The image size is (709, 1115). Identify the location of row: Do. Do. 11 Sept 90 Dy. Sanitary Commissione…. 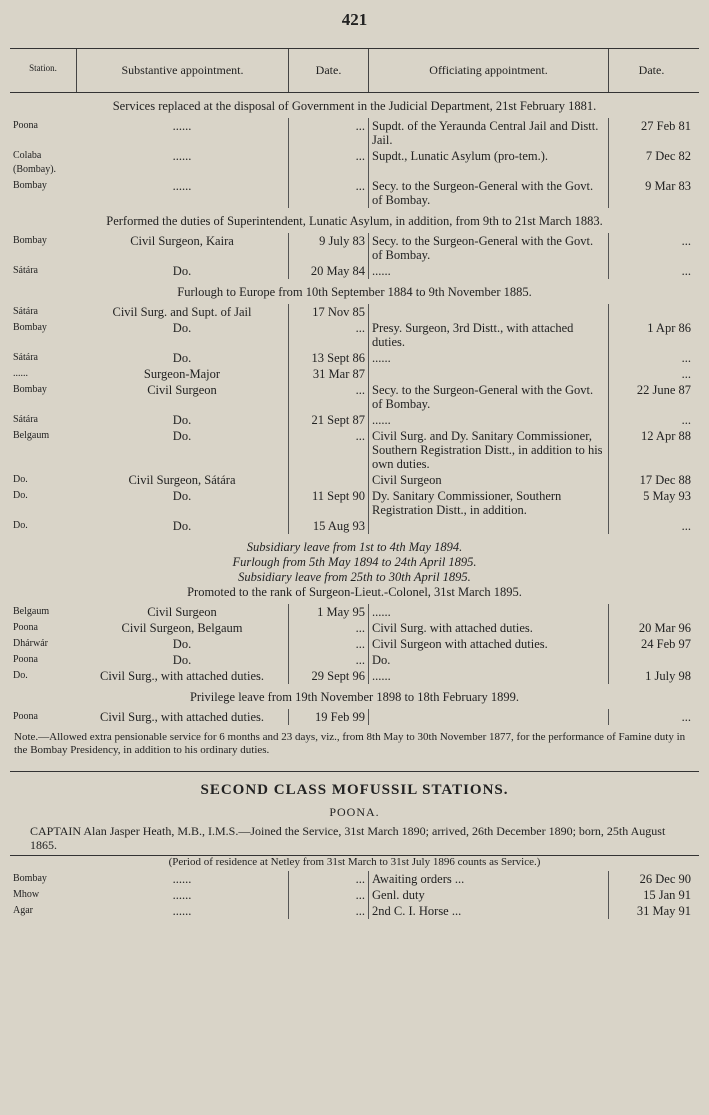
(354, 503).